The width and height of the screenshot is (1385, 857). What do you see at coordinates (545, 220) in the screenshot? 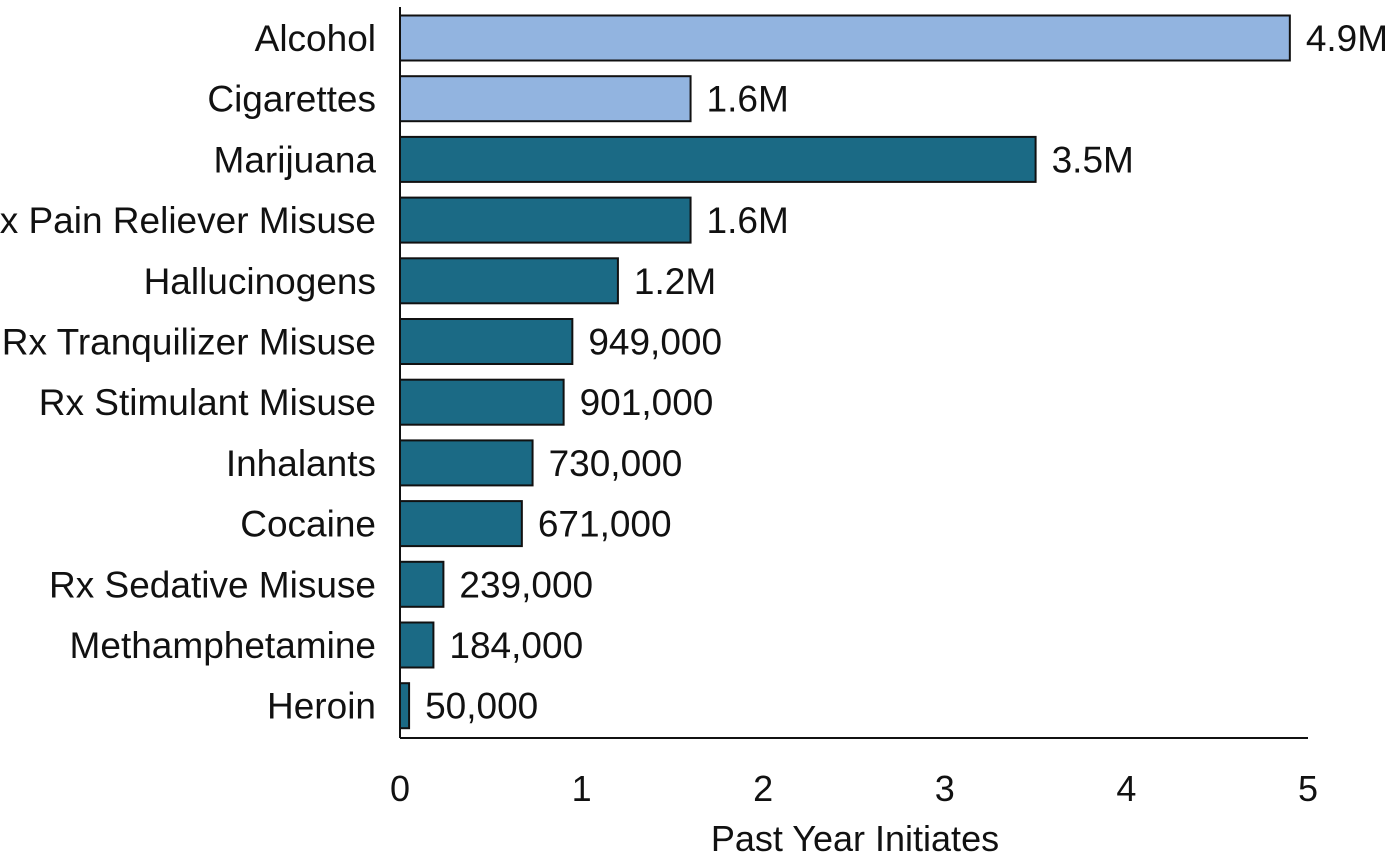
I see `bar-rx-pain-reliever-misuse` at bounding box center [545, 220].